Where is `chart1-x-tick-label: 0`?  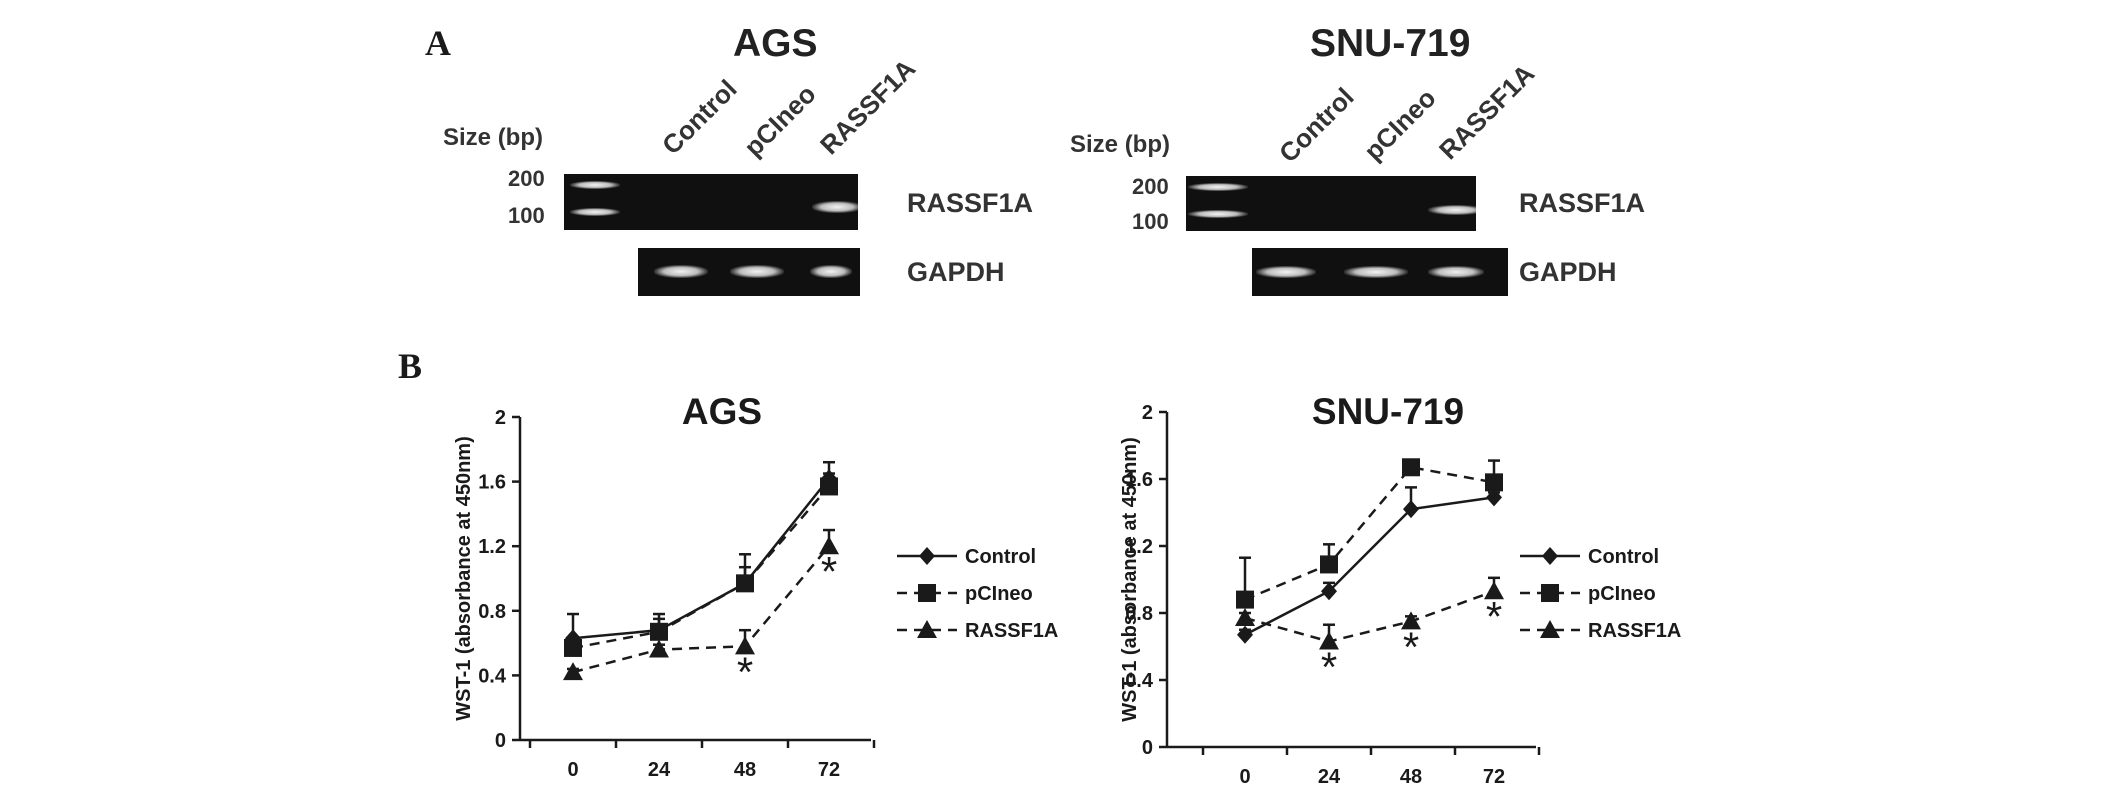 chart1-x-tick-label: 0 is located at coordinates (1244, 776).